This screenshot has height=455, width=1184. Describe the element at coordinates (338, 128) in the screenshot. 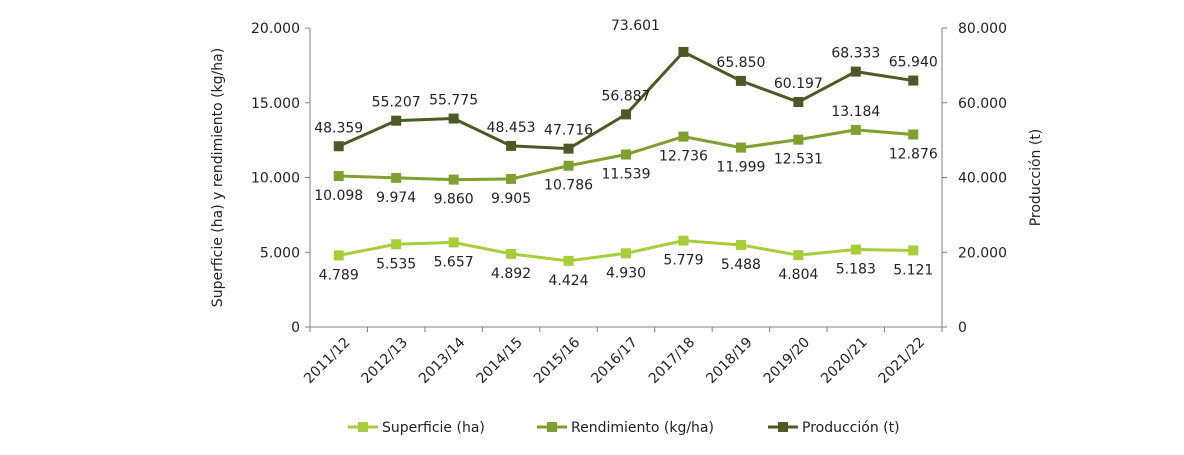

I see `data-label: 48.359` at that location.